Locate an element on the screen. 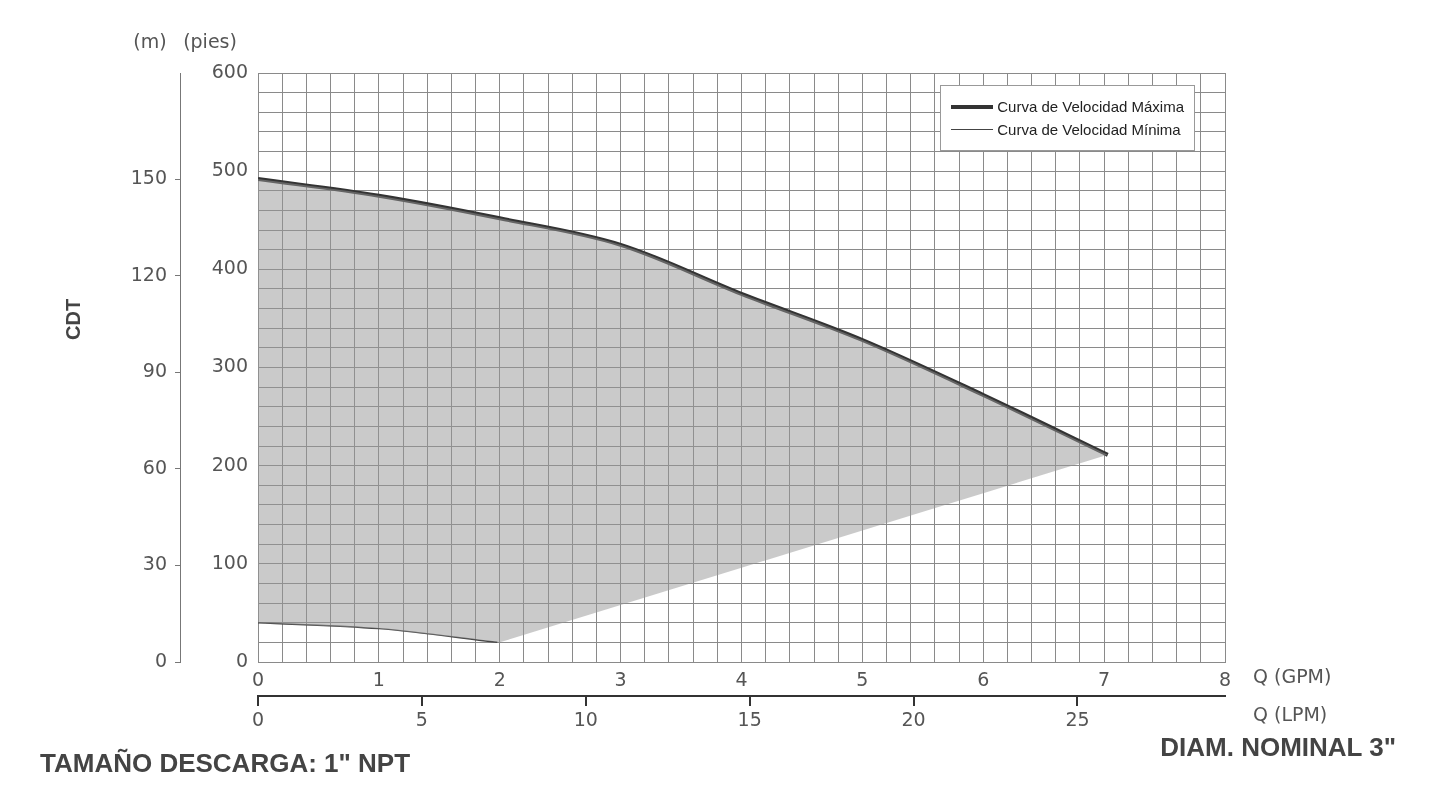 This screenshot has height=786, width=1434. y-tick-label: 600 is located at coordinates (229, 70).